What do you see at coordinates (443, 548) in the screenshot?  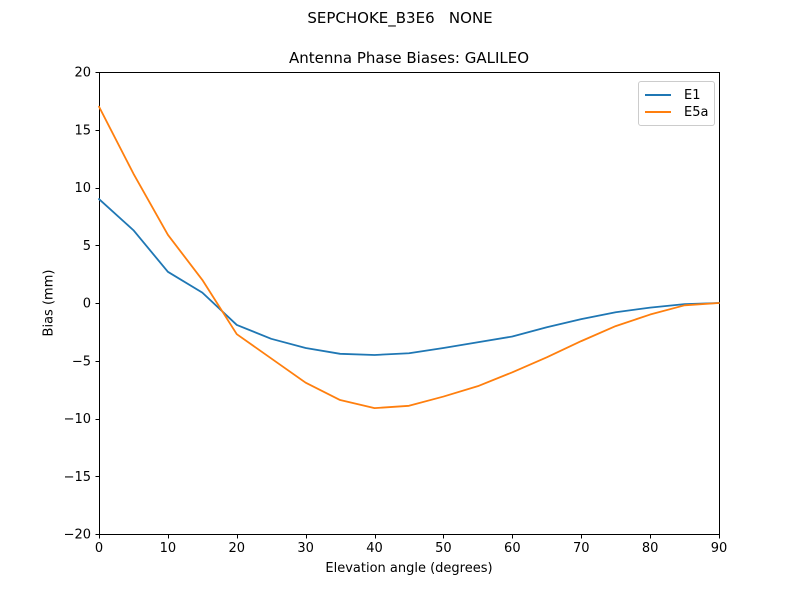 I see `x-tick-label: 50` at bounding box center [443, 548].